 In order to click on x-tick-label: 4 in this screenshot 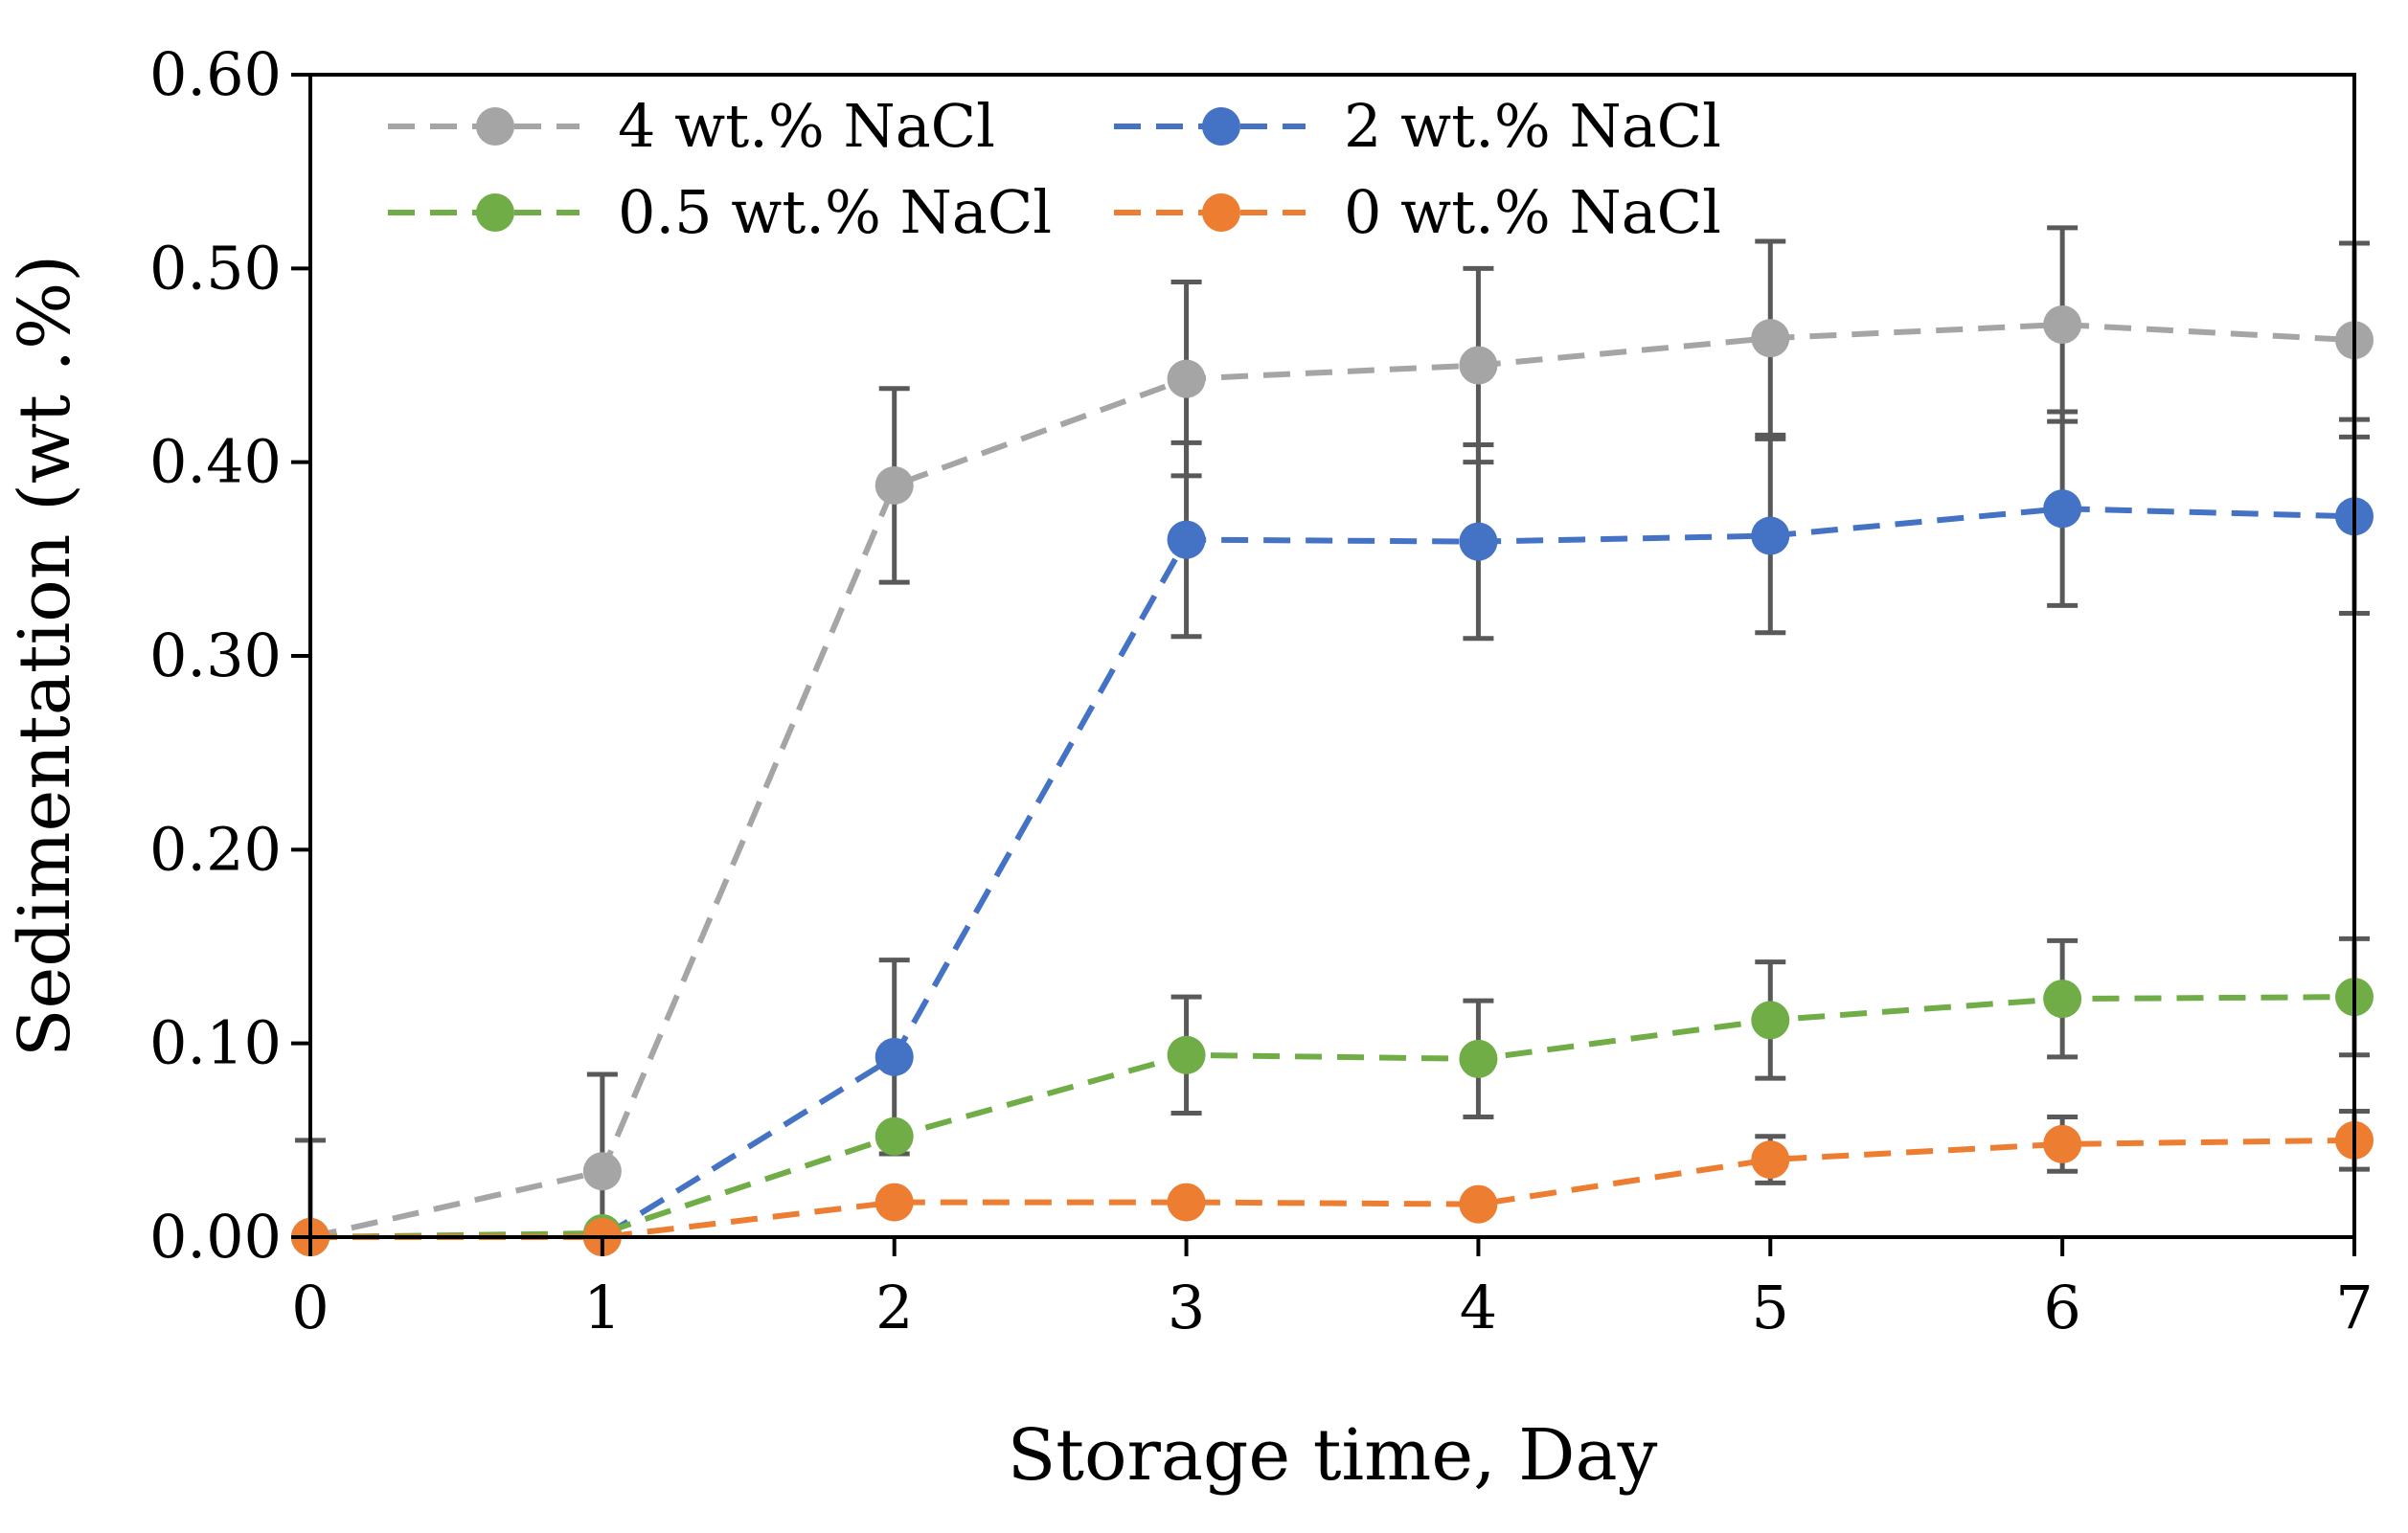, I will do `click(1478, 1307)`.